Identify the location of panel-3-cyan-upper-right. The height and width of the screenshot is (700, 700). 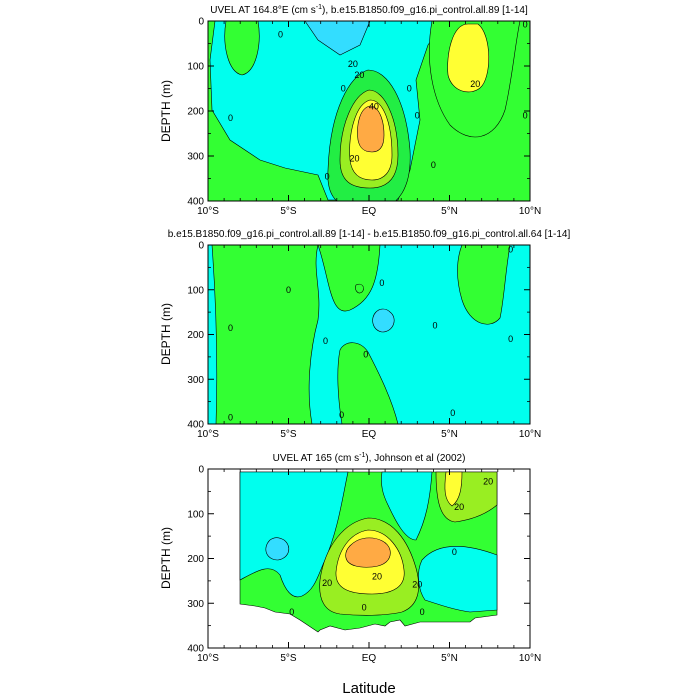
(407, 506).